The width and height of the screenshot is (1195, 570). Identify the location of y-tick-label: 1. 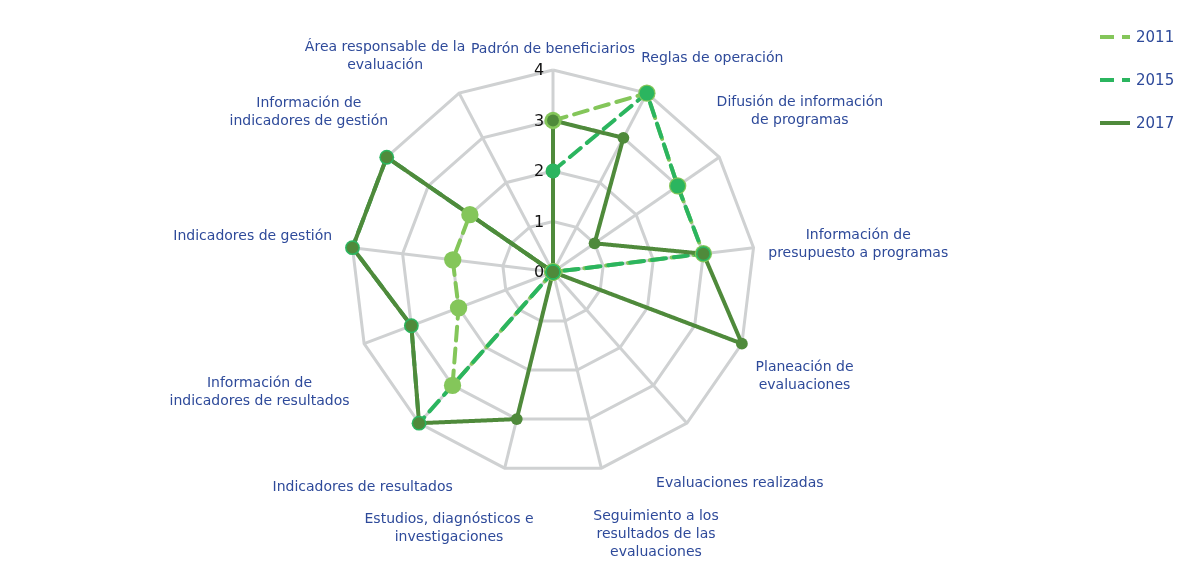
(539, 221).